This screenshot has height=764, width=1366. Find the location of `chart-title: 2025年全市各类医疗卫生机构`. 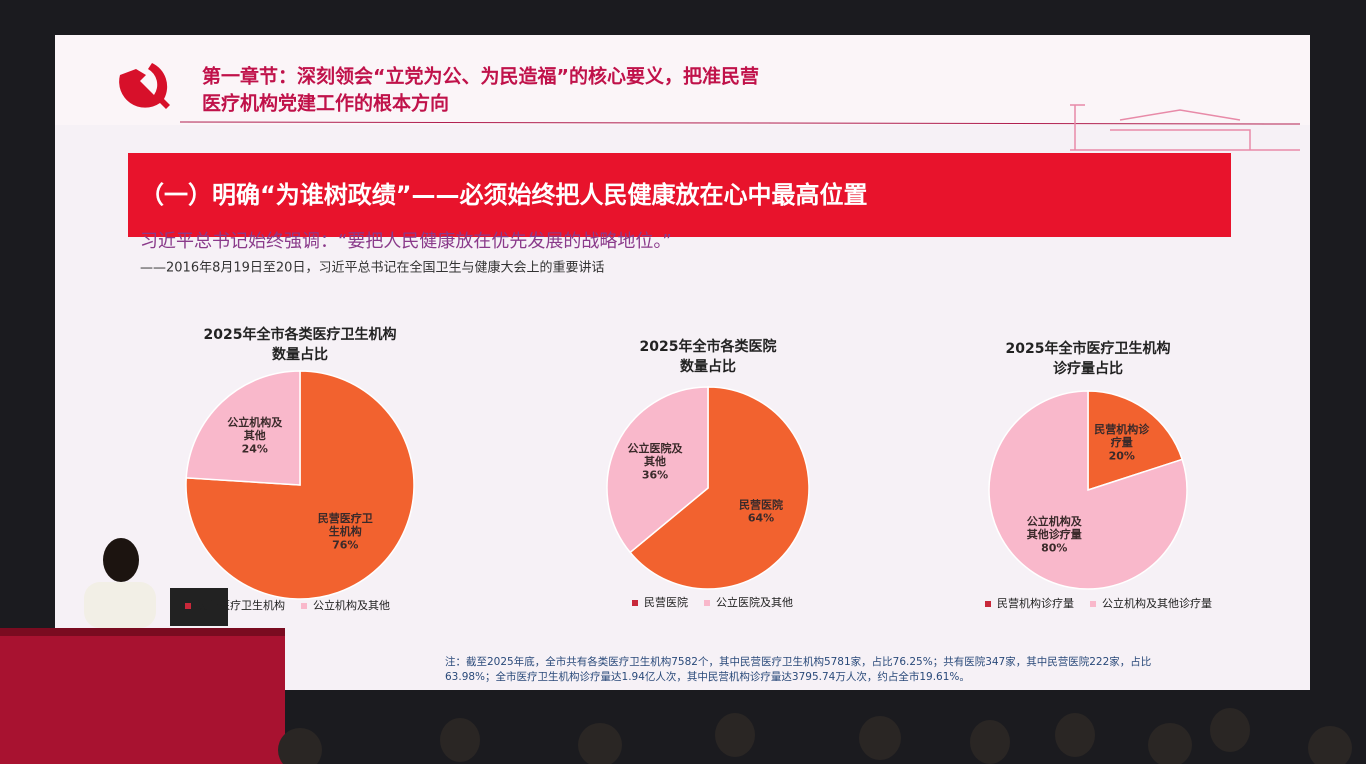

chart-title: 2025年全市各类医疗卫生机构 is located at coordinates (300, 334).